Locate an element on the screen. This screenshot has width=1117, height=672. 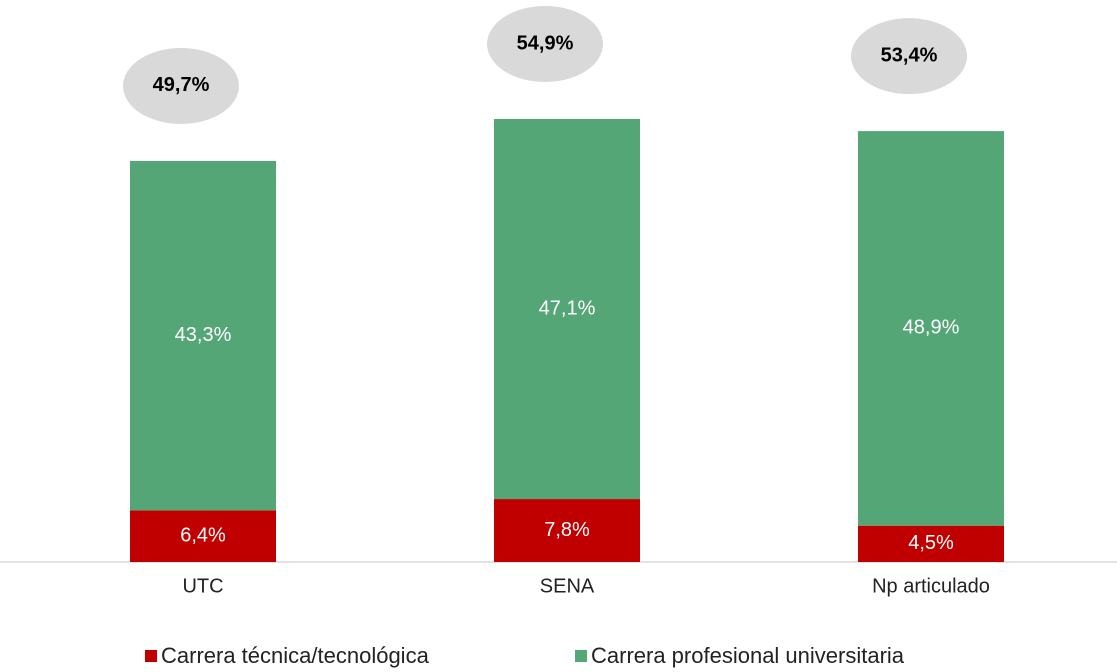
value-label: 48,9% is located at coordinates (931, 328).